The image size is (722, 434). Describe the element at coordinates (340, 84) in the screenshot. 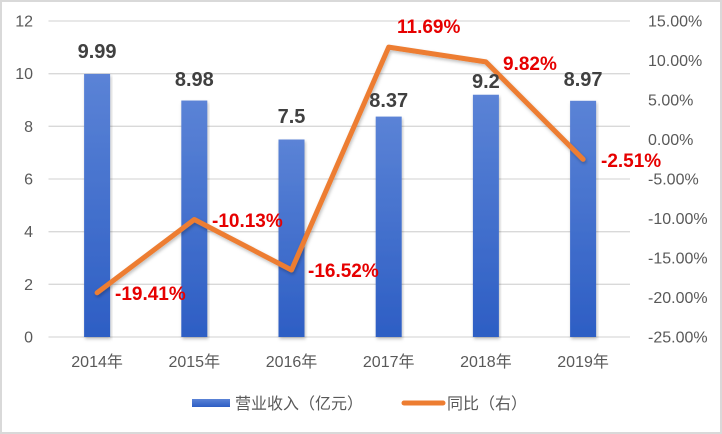

I see `bar-data-labels: 9.99 8.98 7.5 8.37 9.2 8.97` at that location.